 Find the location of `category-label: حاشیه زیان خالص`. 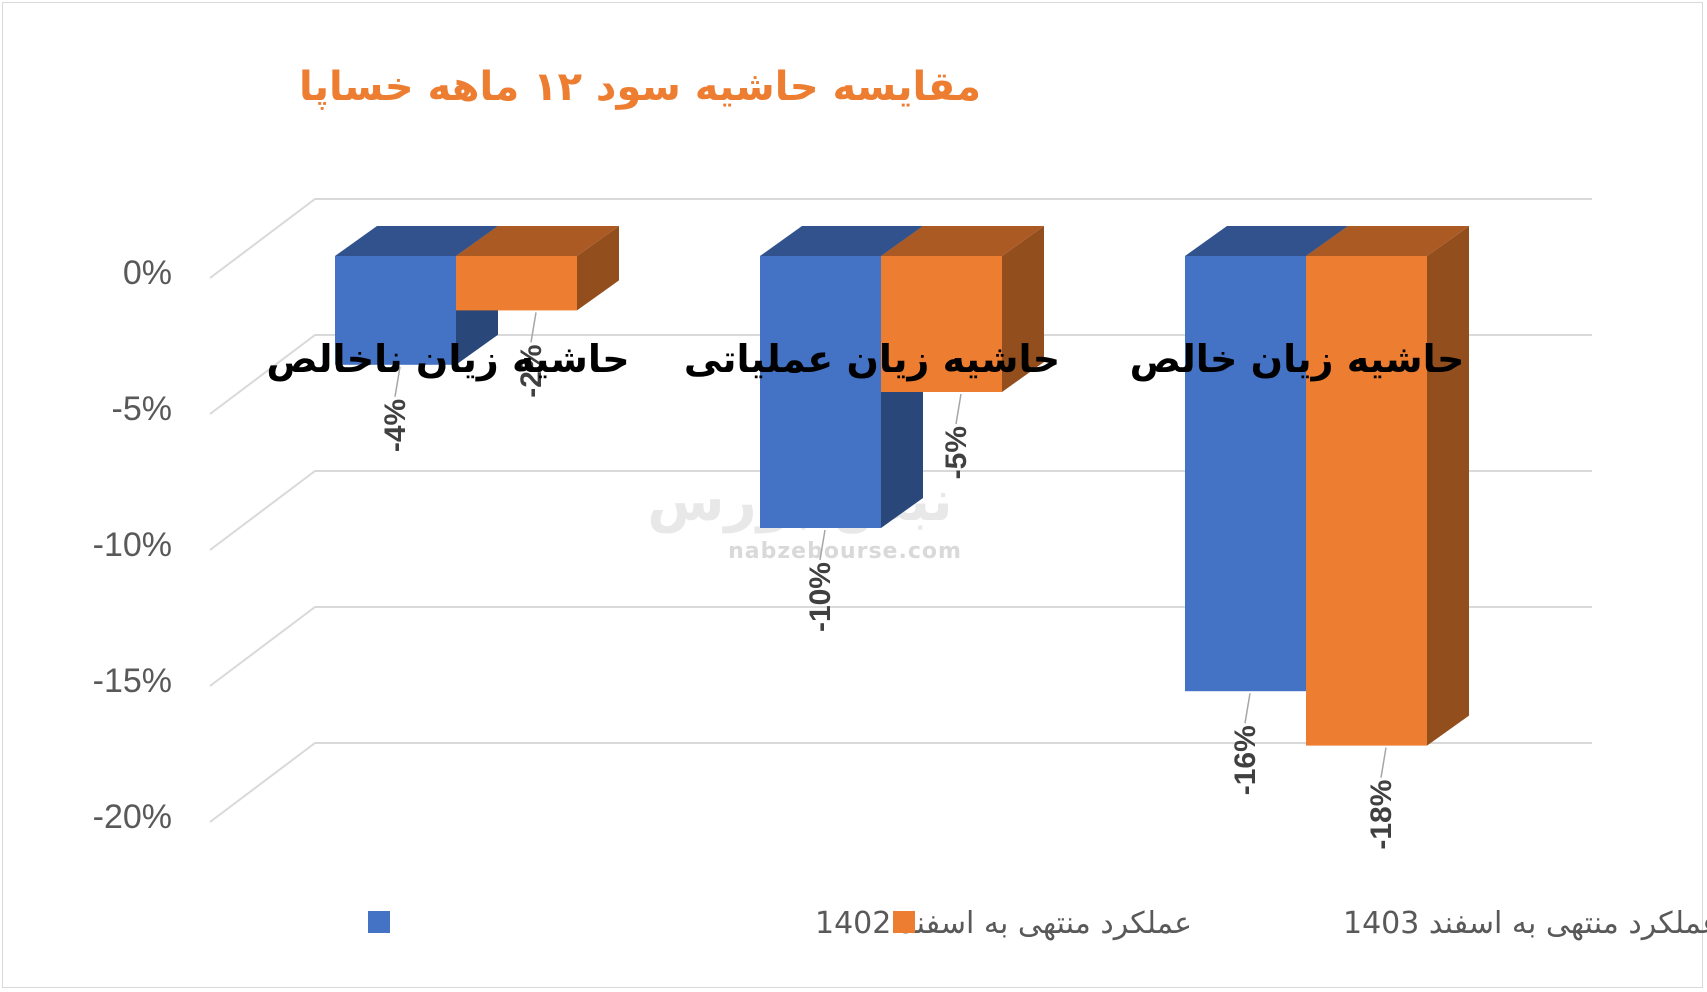

category-label: حاشیه زیان خالص is located at coordinates (1297, 359).